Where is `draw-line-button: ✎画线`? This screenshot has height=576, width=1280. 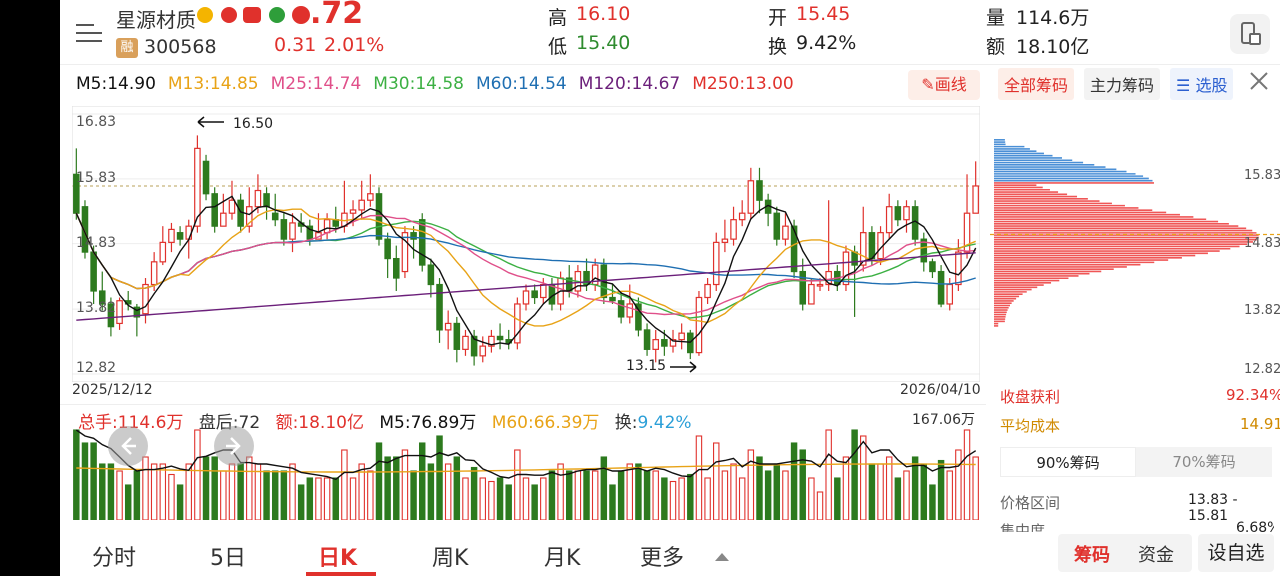
draw-line-button: ✎画线 is located at coordinates (944, 85).